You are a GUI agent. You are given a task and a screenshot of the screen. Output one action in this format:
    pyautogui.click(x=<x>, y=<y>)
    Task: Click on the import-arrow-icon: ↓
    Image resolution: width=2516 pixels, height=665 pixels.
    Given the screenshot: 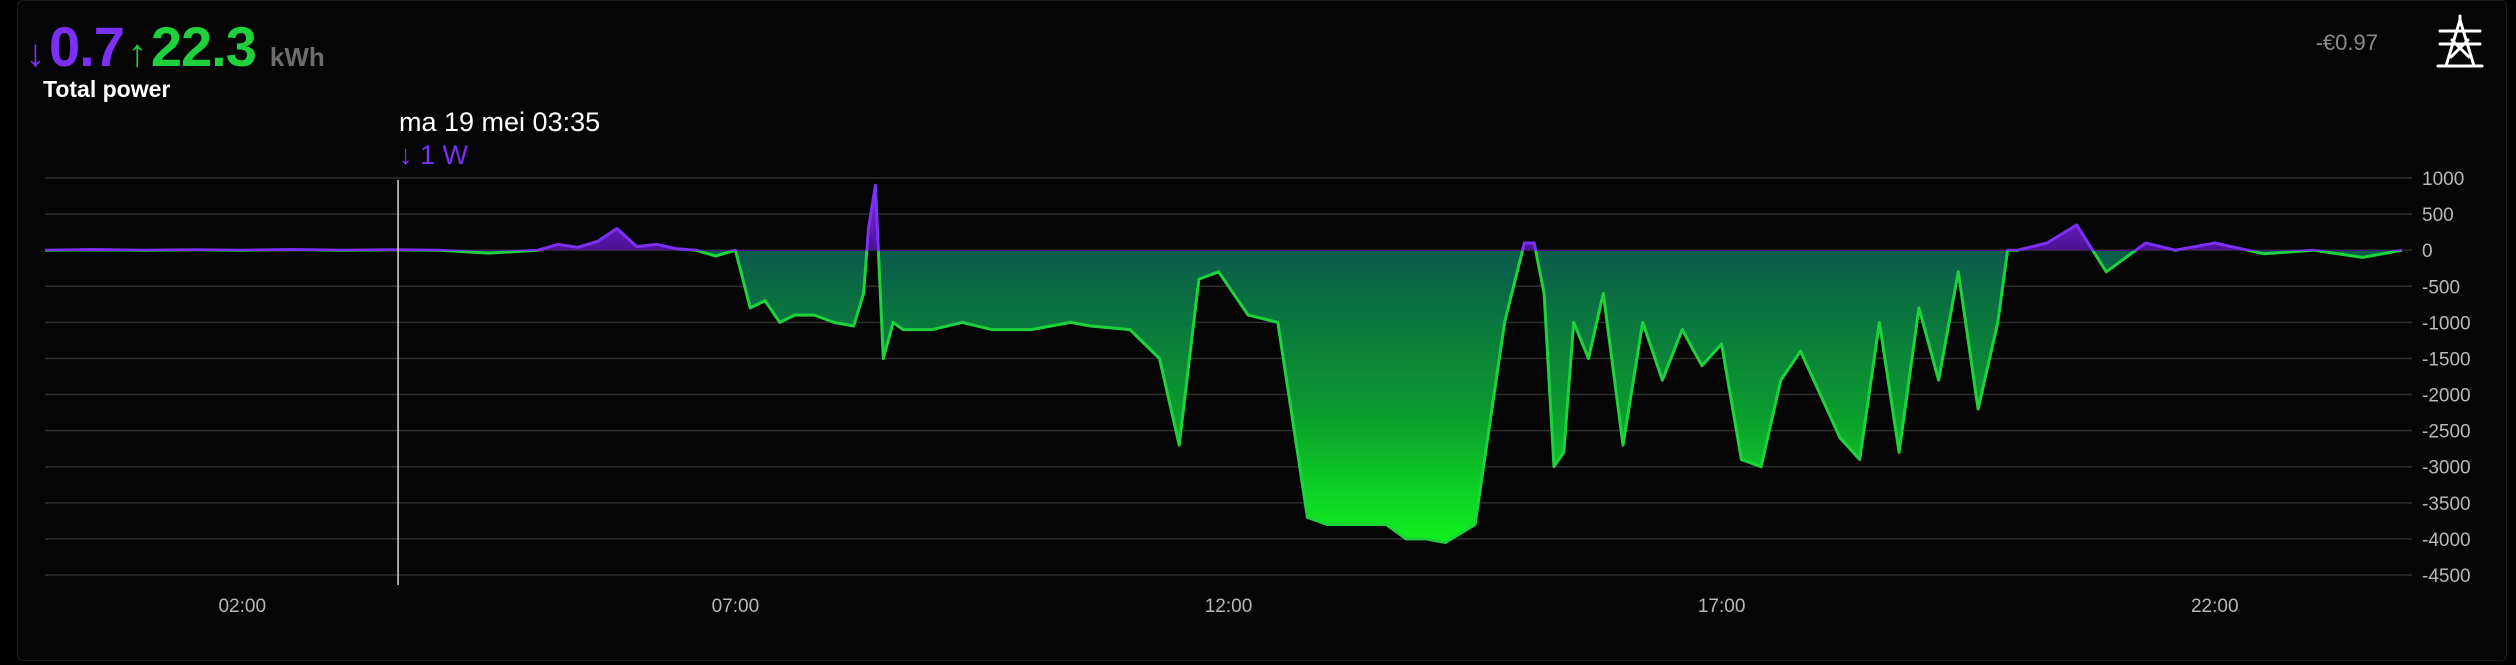 What is the action you would take?
    pyautogui.click(x=35, y=54)
    